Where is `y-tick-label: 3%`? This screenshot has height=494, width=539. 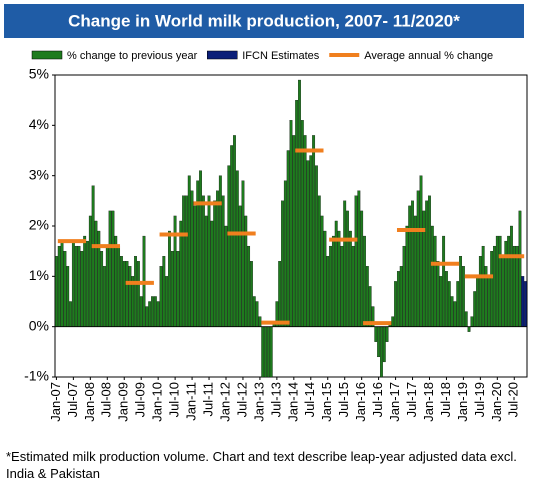 y-tick-label: 3% is located at coordinates (39, 174).